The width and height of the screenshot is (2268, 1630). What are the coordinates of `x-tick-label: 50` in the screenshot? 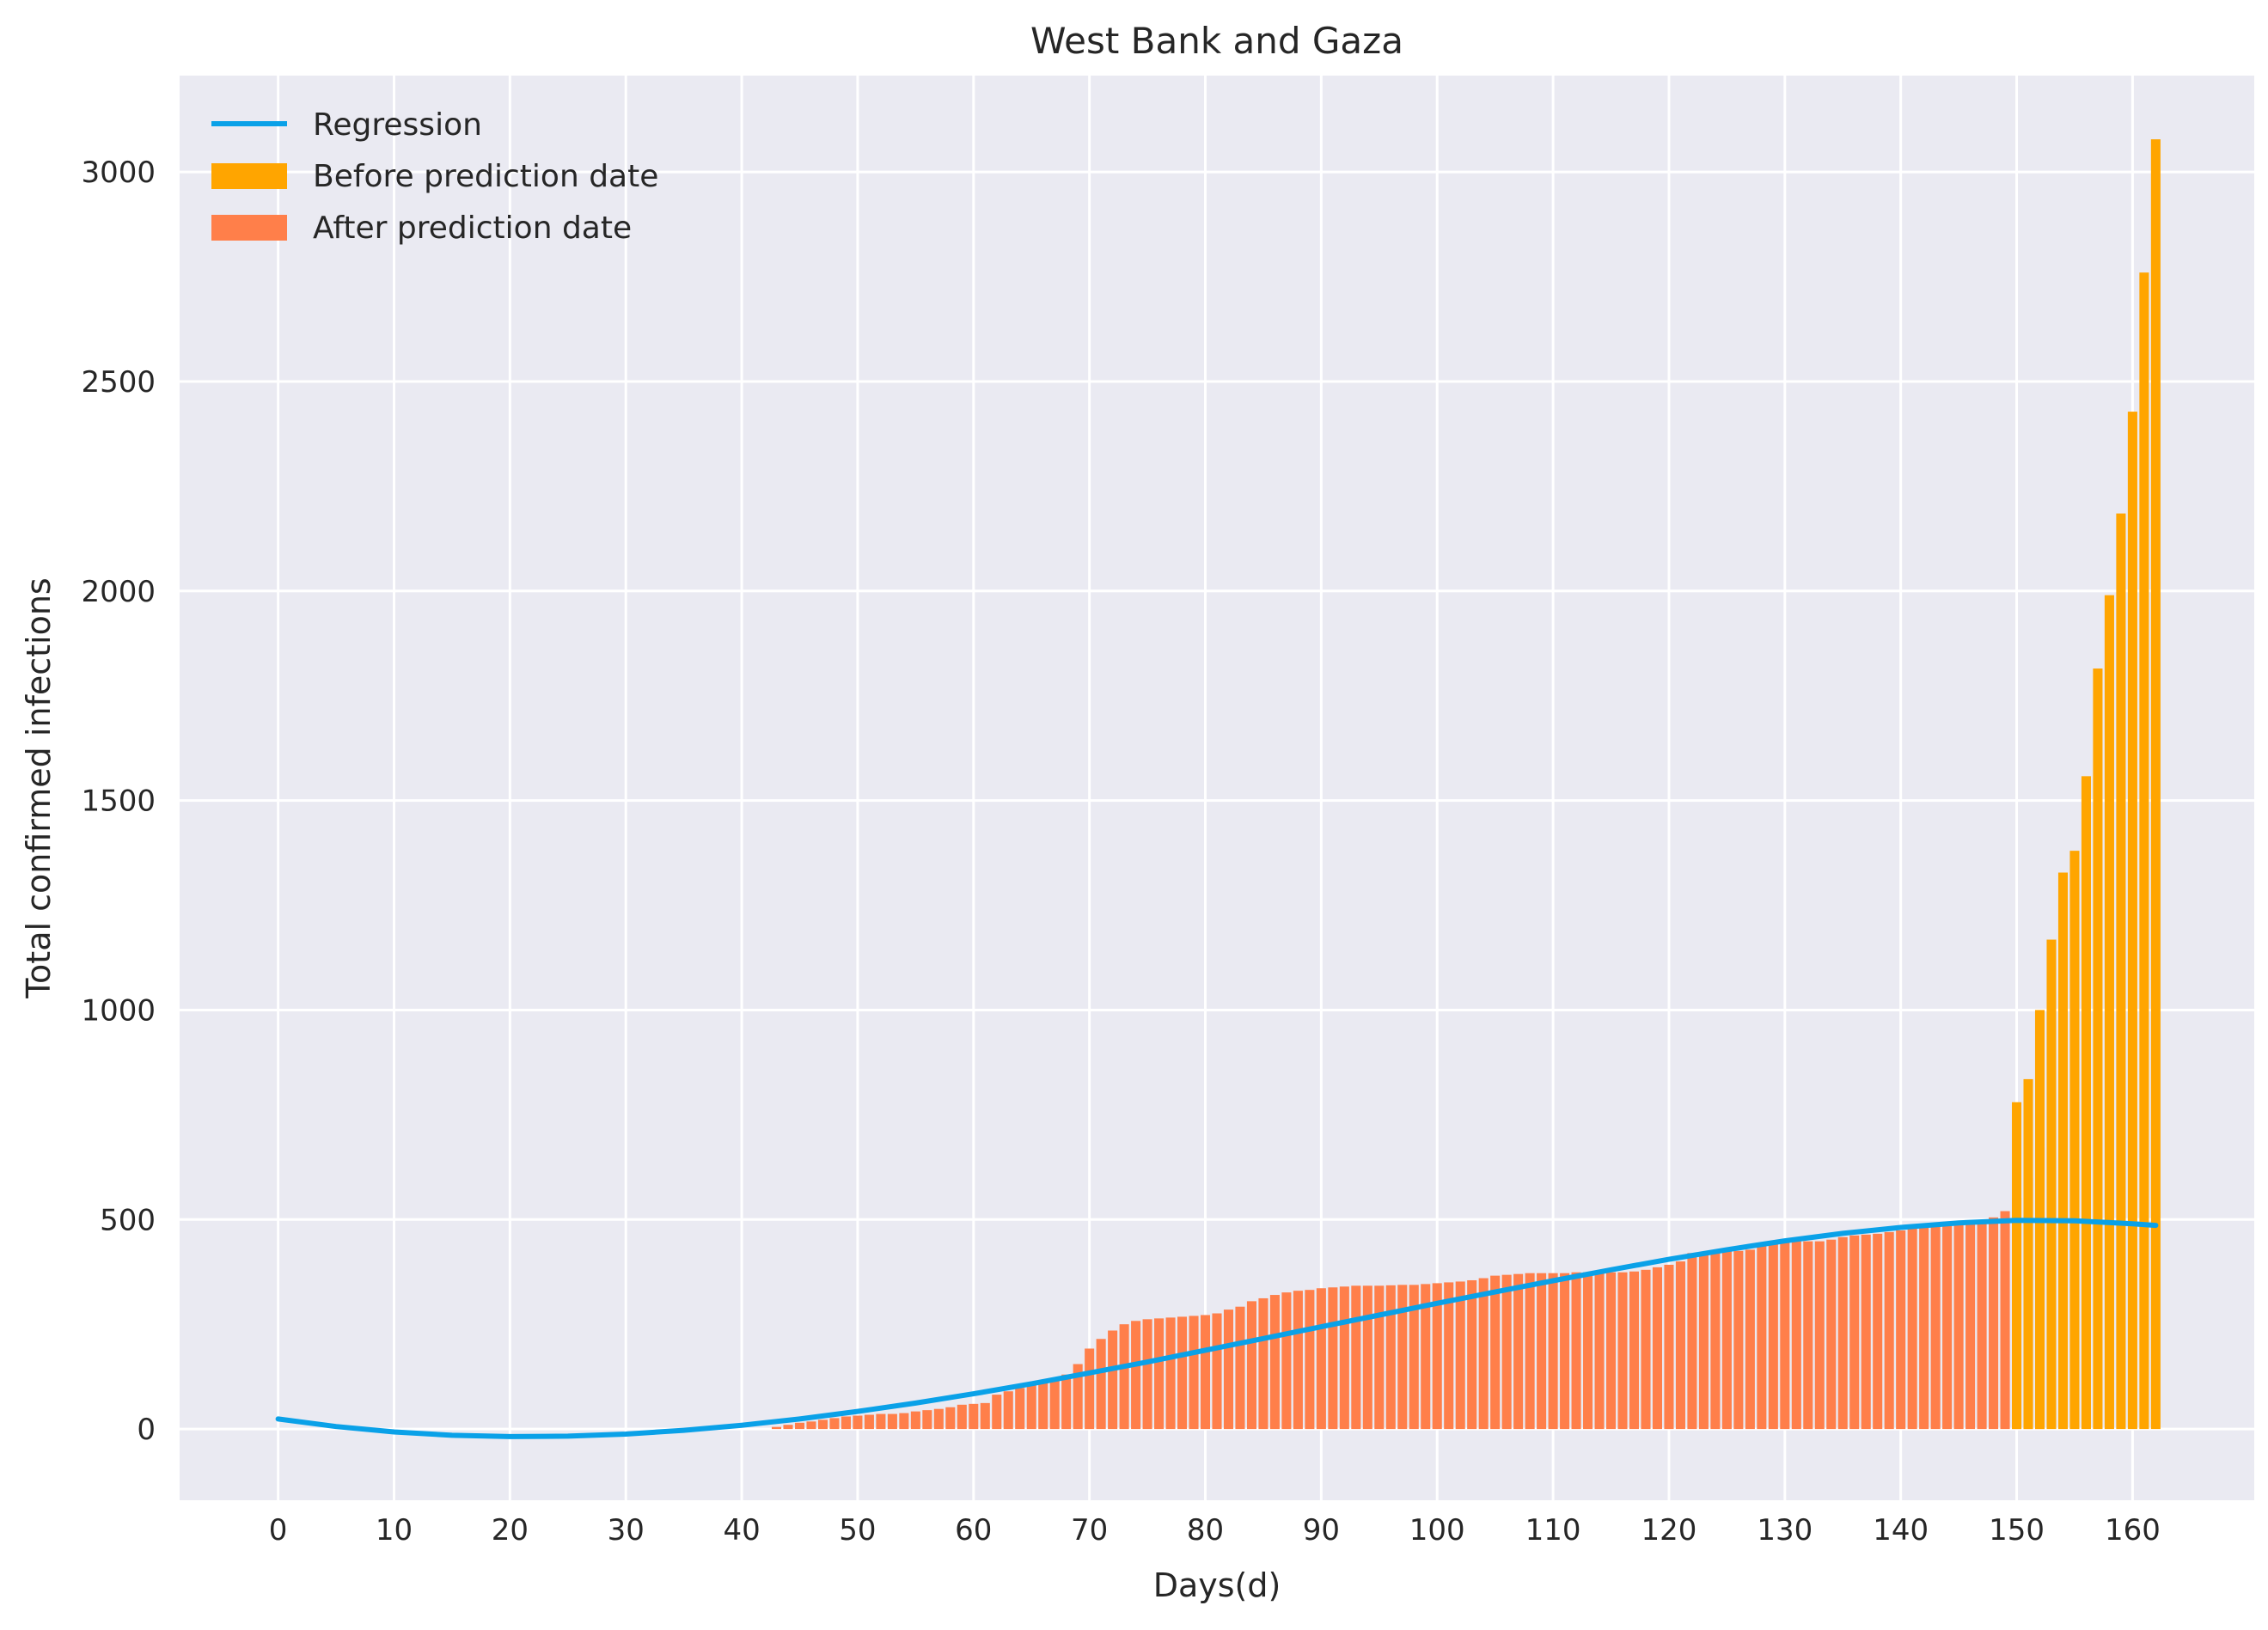 It's located at (858, 1530).